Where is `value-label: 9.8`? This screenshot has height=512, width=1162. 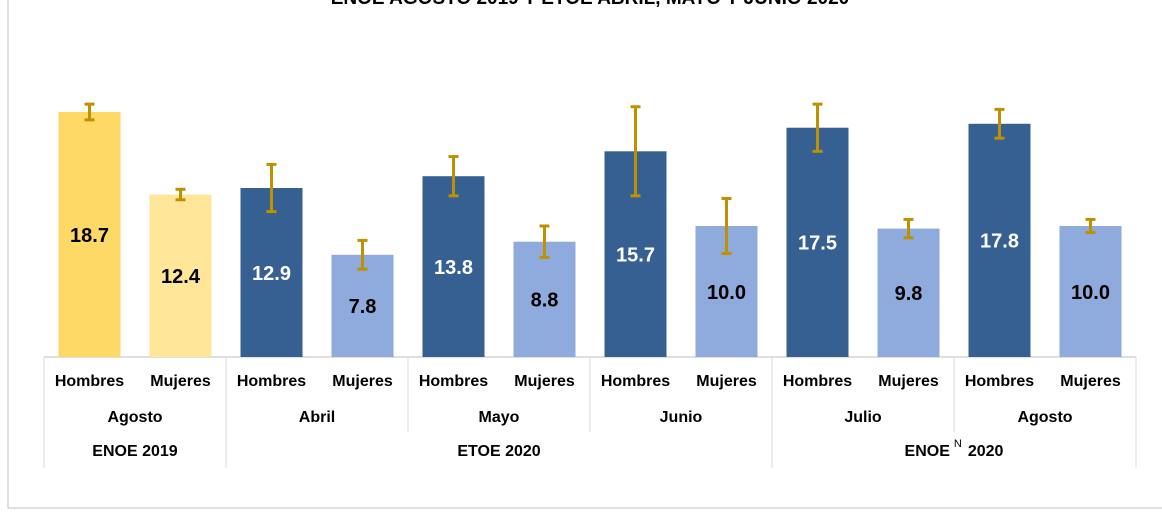 value-label: 9.8 is located at coordinates (909, 294).